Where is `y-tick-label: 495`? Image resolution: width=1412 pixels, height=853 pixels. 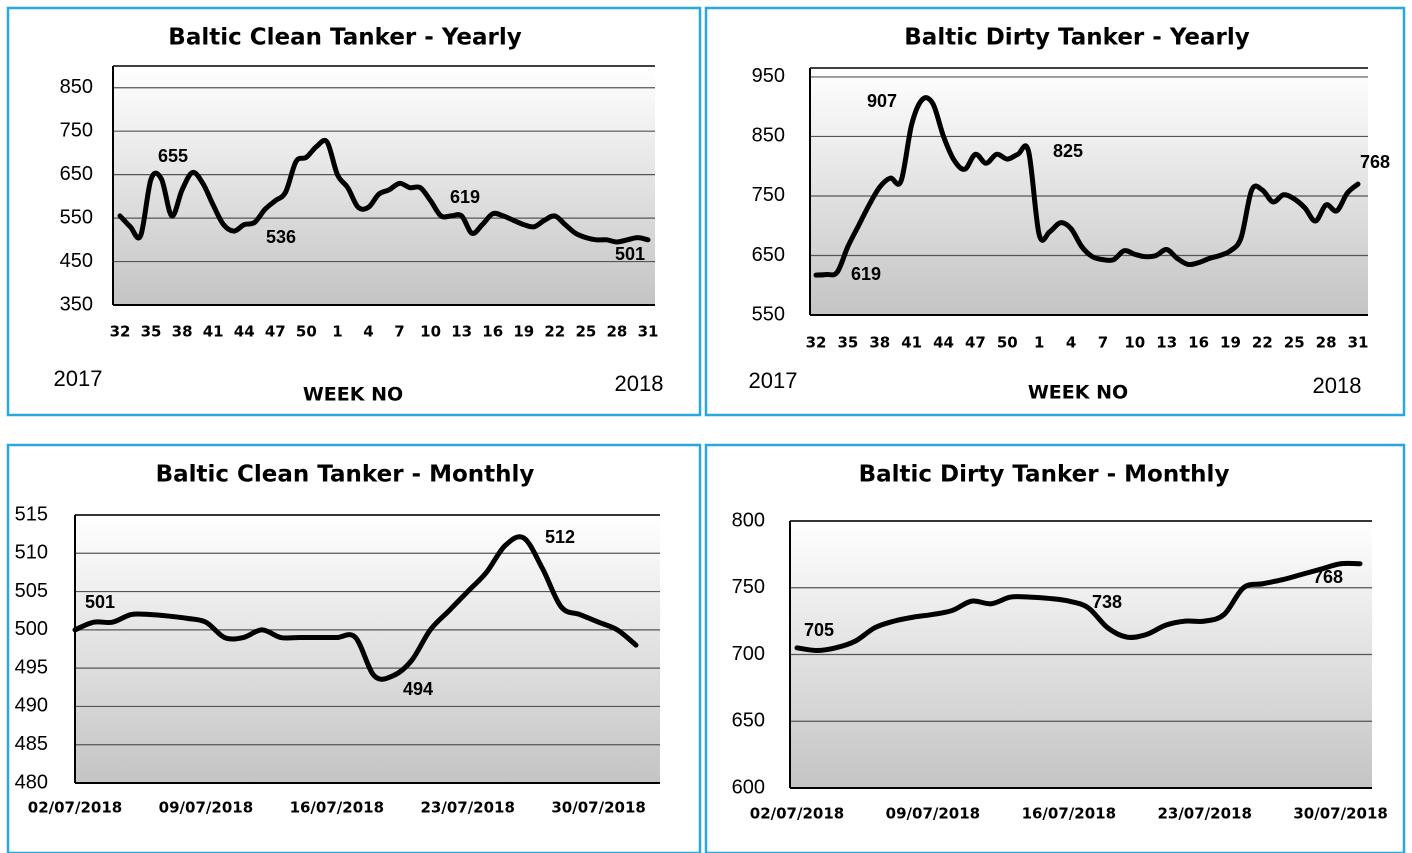 y-tick-label: 495 is located at coordinates (31, 667).